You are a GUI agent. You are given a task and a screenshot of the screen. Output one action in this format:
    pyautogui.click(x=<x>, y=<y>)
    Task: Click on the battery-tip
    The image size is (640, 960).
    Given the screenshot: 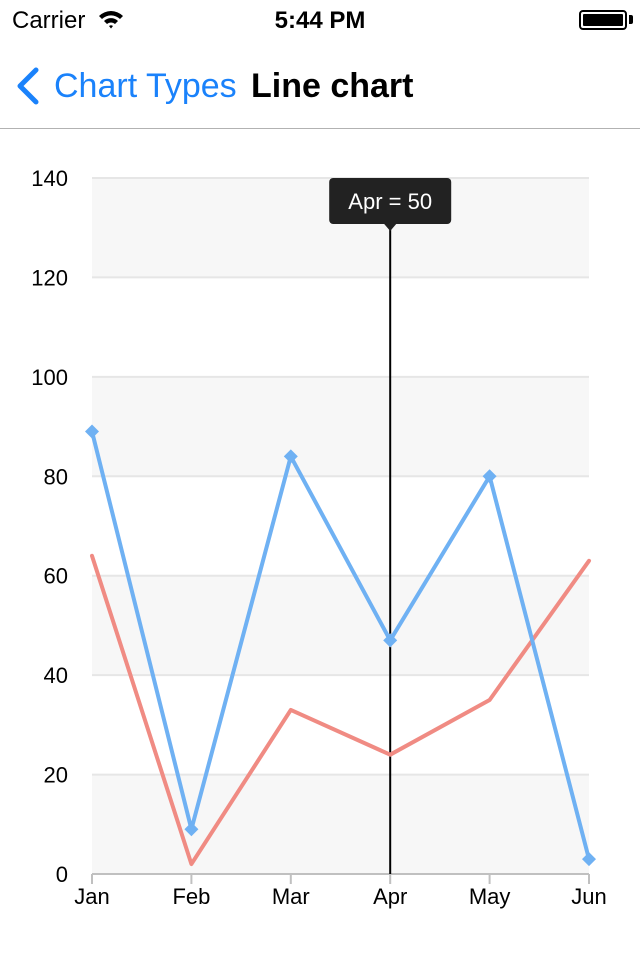 What is the action you would take?
    pyautogui.click(x=631, y=19)
    